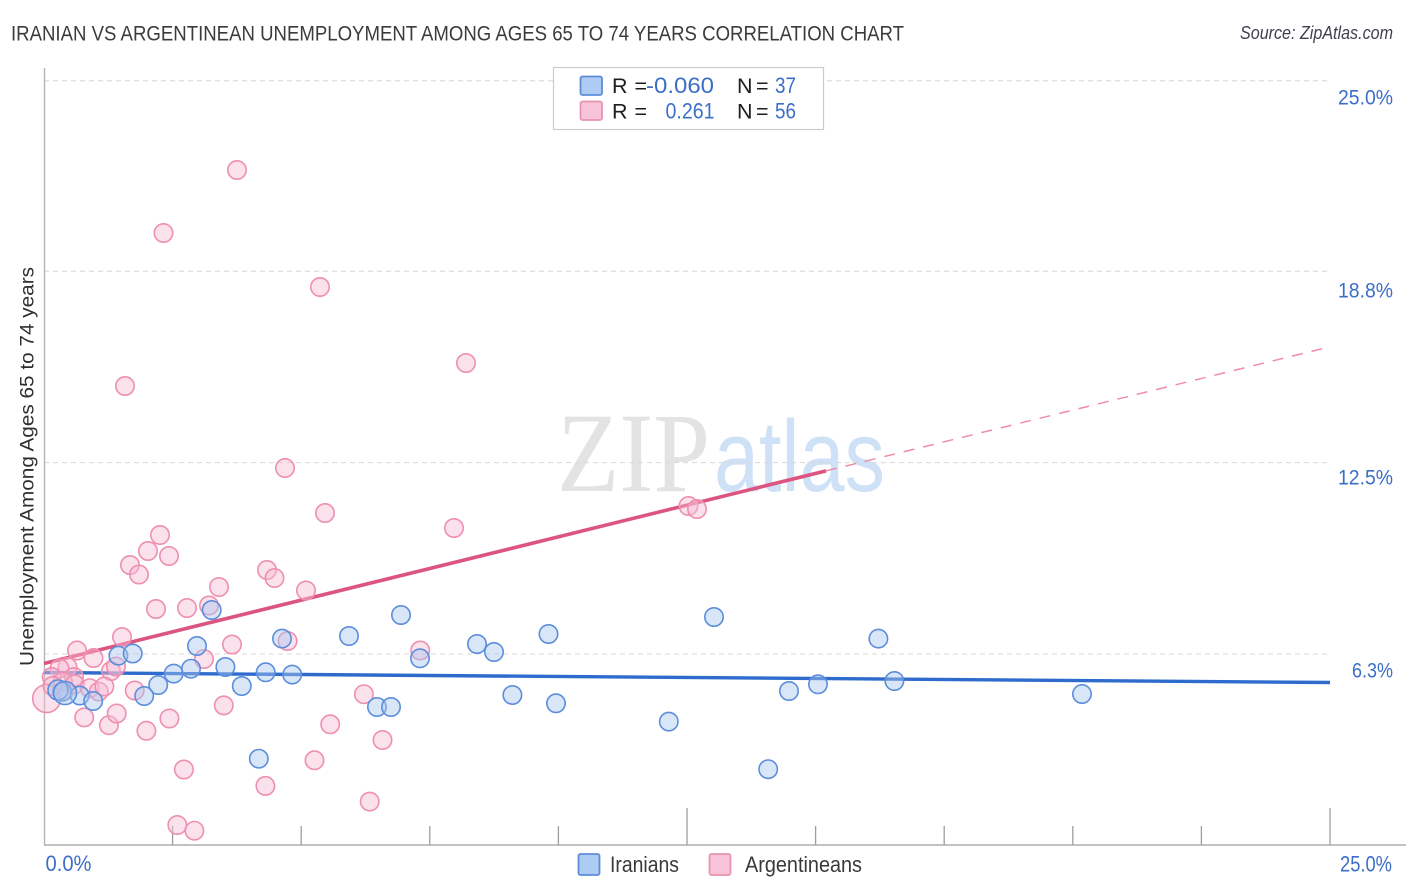 The height and width of the screenshot is (892, 1406). Describe the element at coordinates (1372, 671) in the screenshot. I see `svg-text: 6.3%` at that location.